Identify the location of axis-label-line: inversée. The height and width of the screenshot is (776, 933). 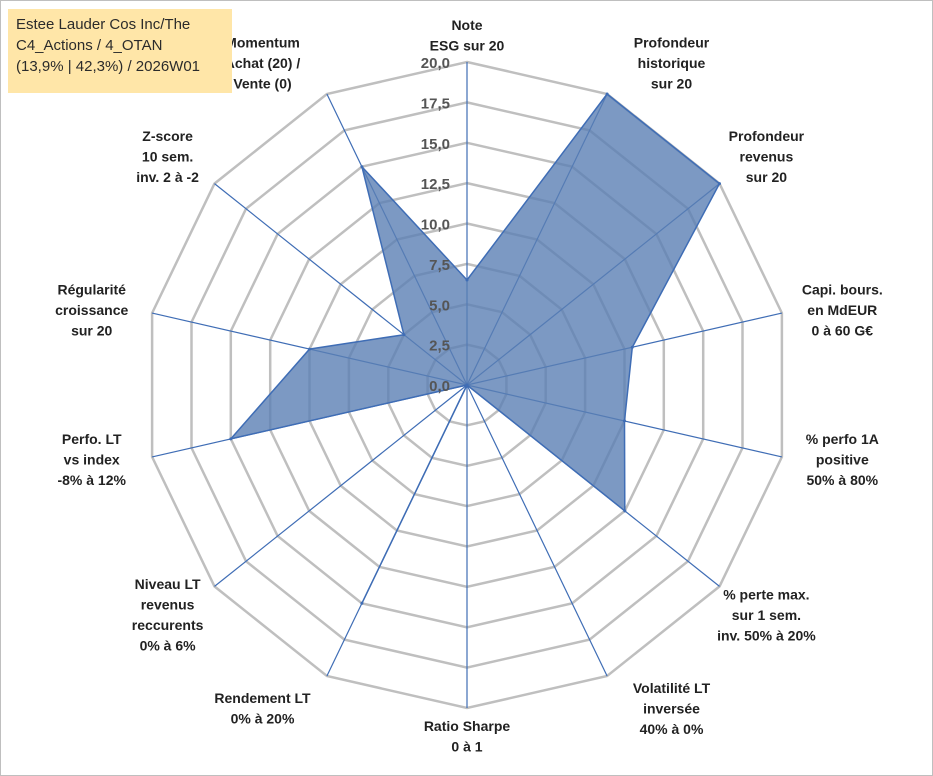
(671, 708).